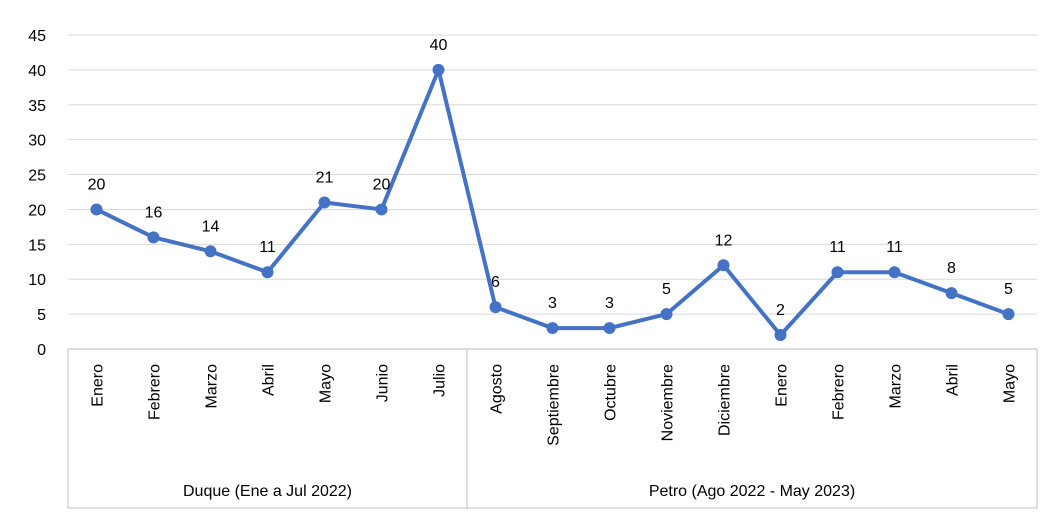  I want to click on group-label: Duque (Ene a Jul 2022), so click(267, 491).